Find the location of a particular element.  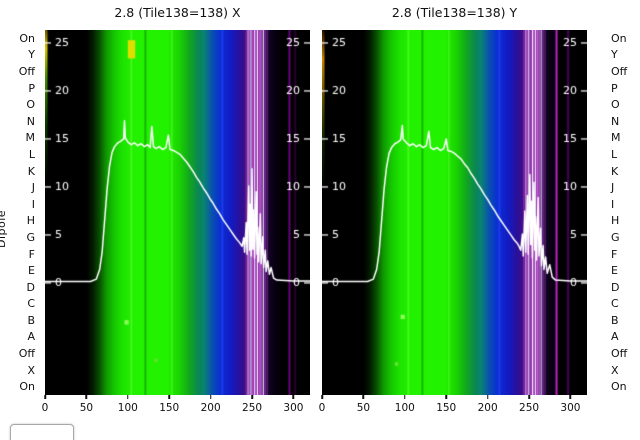

panel-x-title: 2.8 (Tile138=138) X is located at coordinates (177, 12).